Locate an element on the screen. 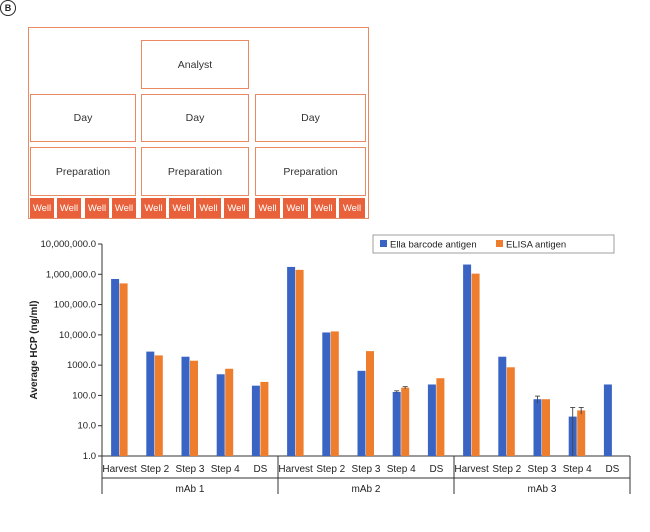 The height and width of the screenshot is (532, 650). day-box-3: Day is located at coordinates (310, 118).